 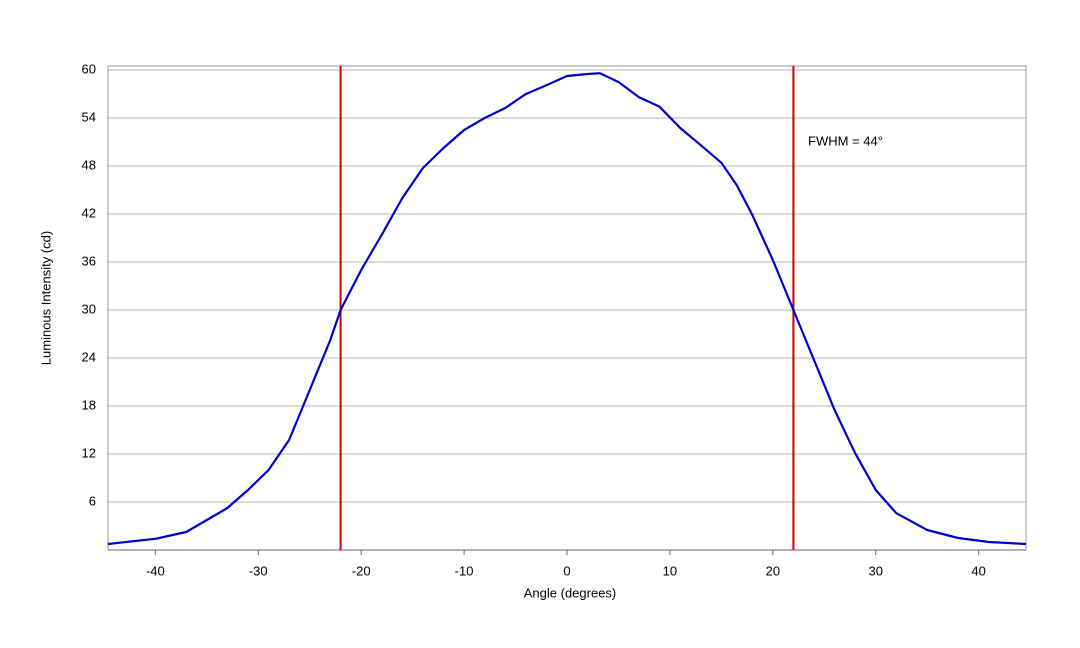 I want to click on x-tick-label: 10, so click(x=670, y=570).